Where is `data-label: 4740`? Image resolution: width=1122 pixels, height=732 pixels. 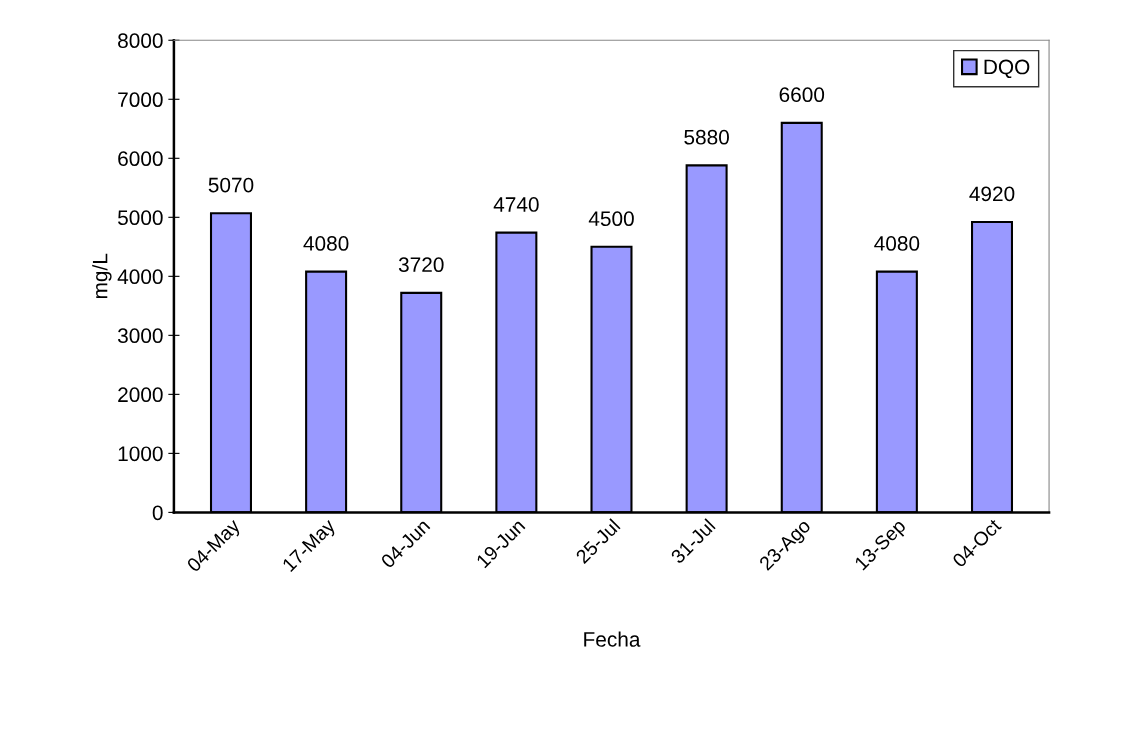 data-label: 4740 is located at coordinates (516, 204).